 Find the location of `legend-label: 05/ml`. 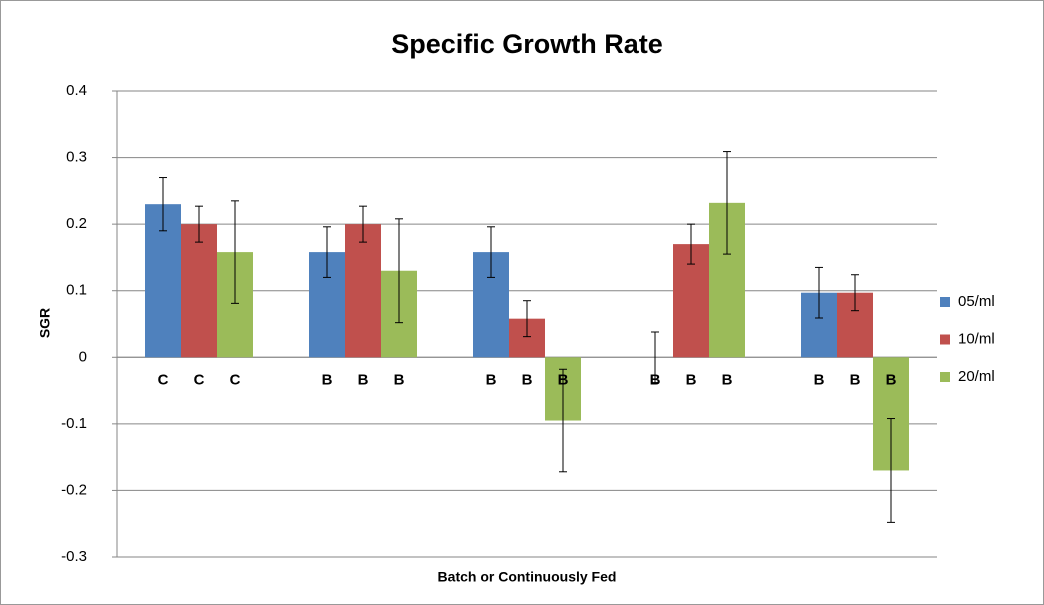

legend-label: 05/ml is located at coordinates (976, 301).